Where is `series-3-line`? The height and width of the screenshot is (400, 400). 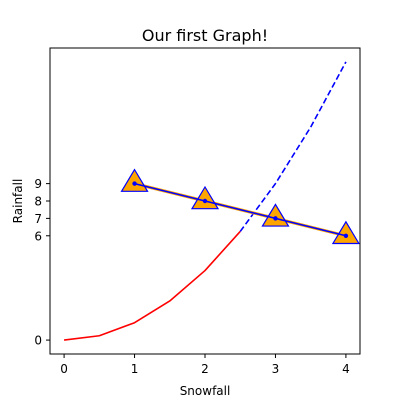 series-3-line is located at coordinates (240, 209).